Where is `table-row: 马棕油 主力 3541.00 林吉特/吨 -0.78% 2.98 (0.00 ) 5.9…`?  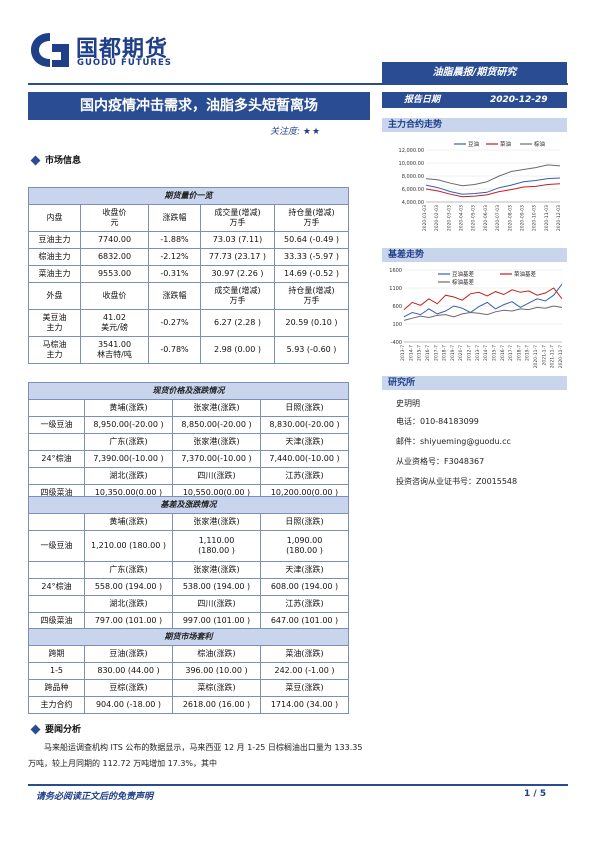
table-row: 马棕油 主力 3541.00 林吉特/吨 -0.78% 2.98 (0.00 ) 5.9… is located at coordinates (189, 350).